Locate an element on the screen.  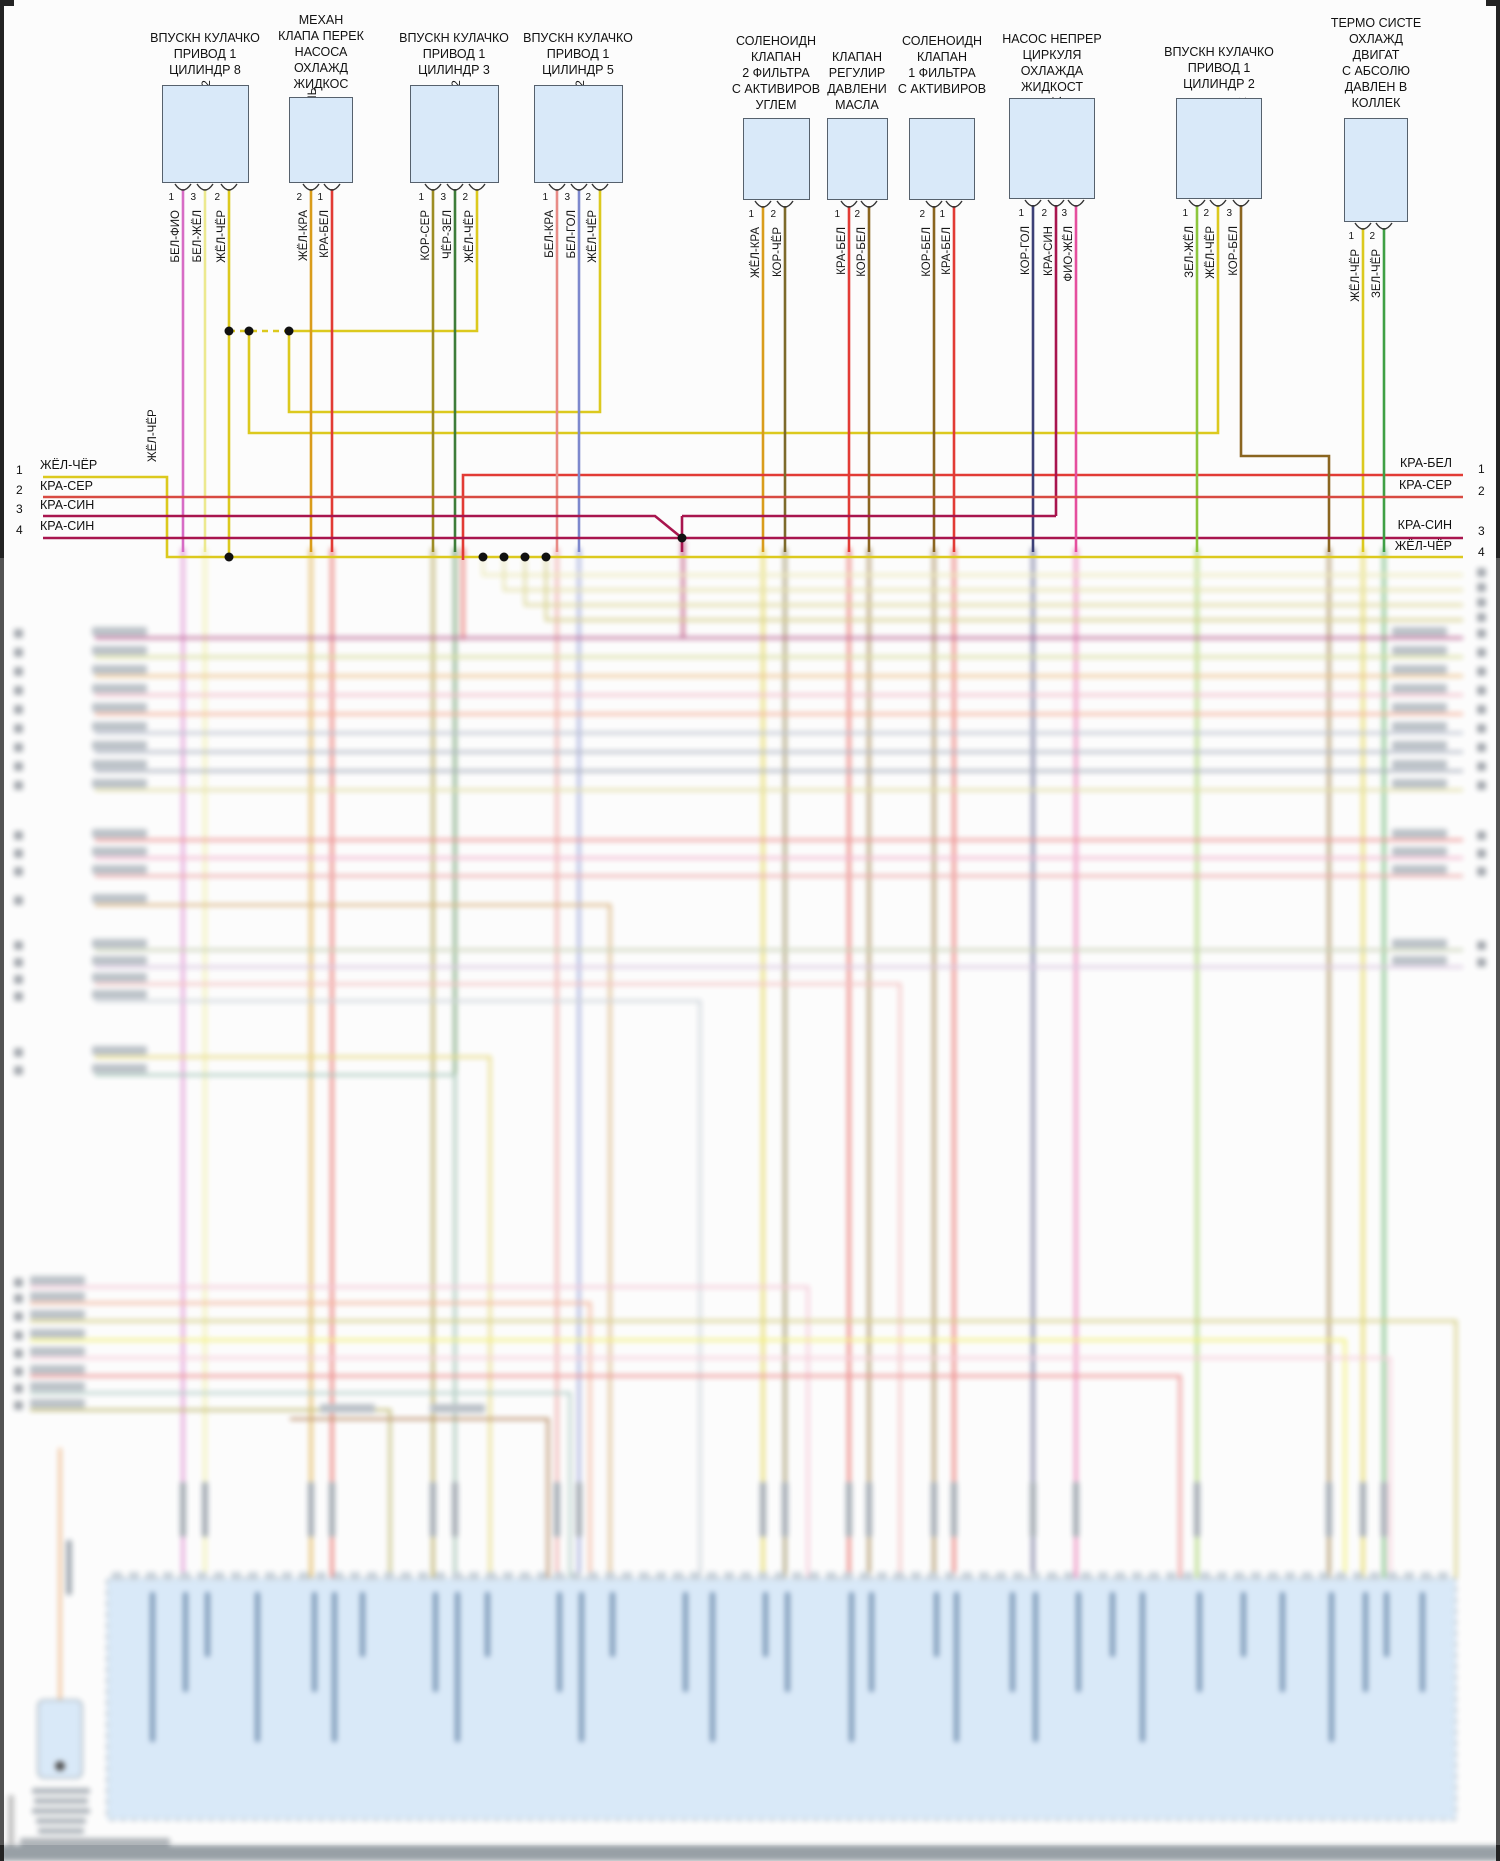
component-title: ВПУСКН КУЛАЧКО ПРИВОД 1 ЦИЛИНДР 5 is located at coordinates (578, 54).